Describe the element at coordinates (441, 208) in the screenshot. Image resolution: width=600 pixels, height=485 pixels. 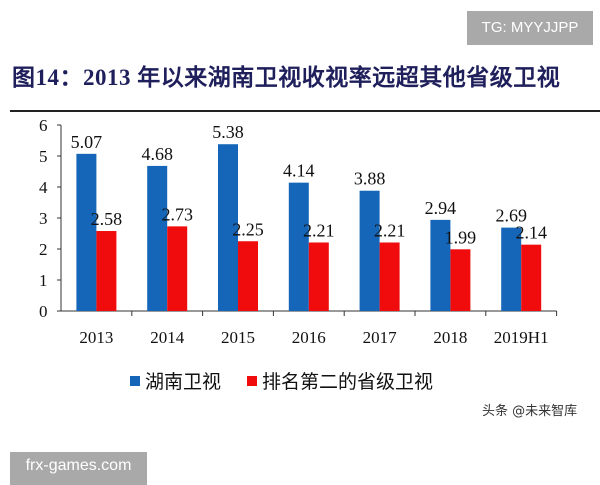
I see `data-label: 2.94` at that location.